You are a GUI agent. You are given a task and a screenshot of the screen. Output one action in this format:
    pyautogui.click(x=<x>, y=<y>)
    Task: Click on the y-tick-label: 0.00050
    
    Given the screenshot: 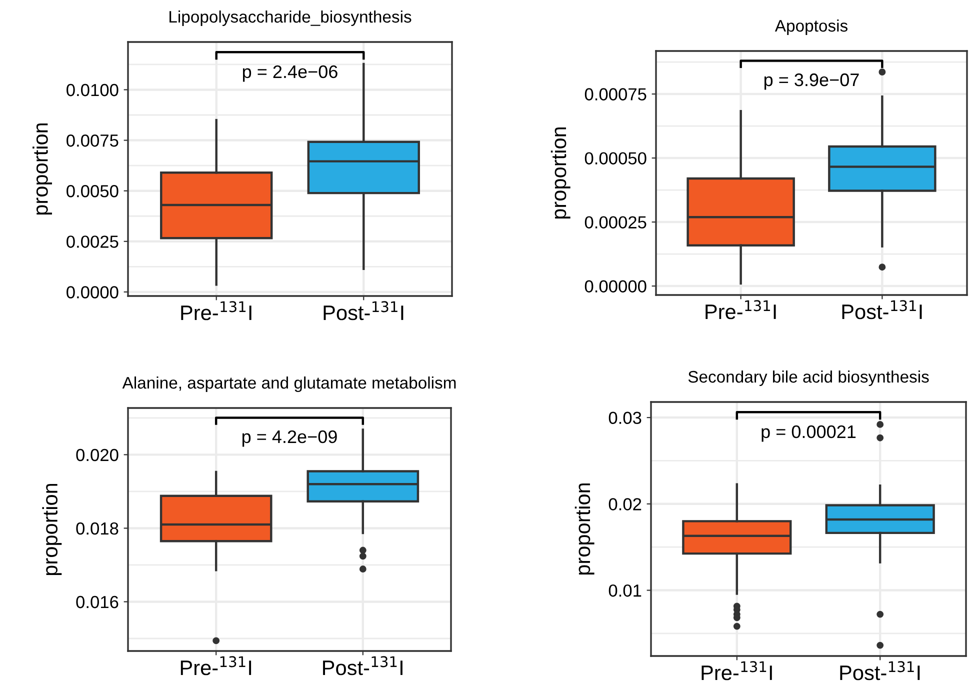 What is the action you would take?
    pyautogui.click(x=615, y=158)
    